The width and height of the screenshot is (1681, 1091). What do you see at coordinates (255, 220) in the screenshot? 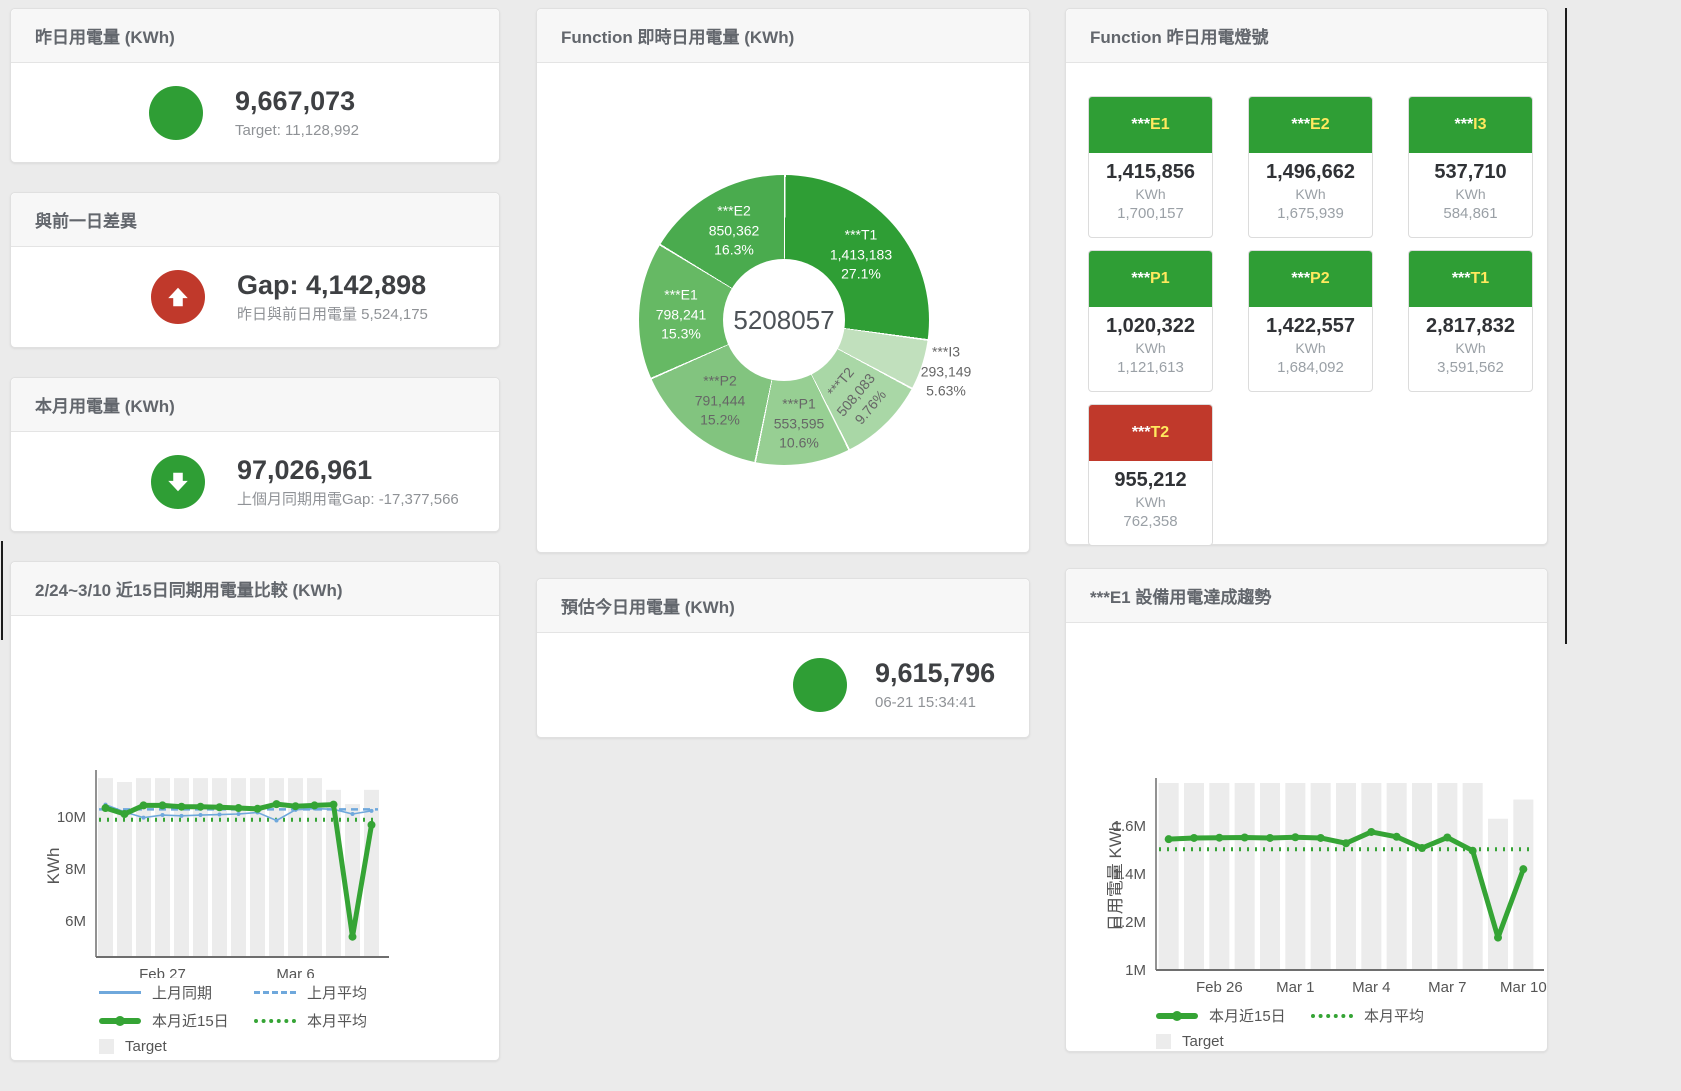
I see `card-title: 與前一日差異` at bounding box center [255, 220].